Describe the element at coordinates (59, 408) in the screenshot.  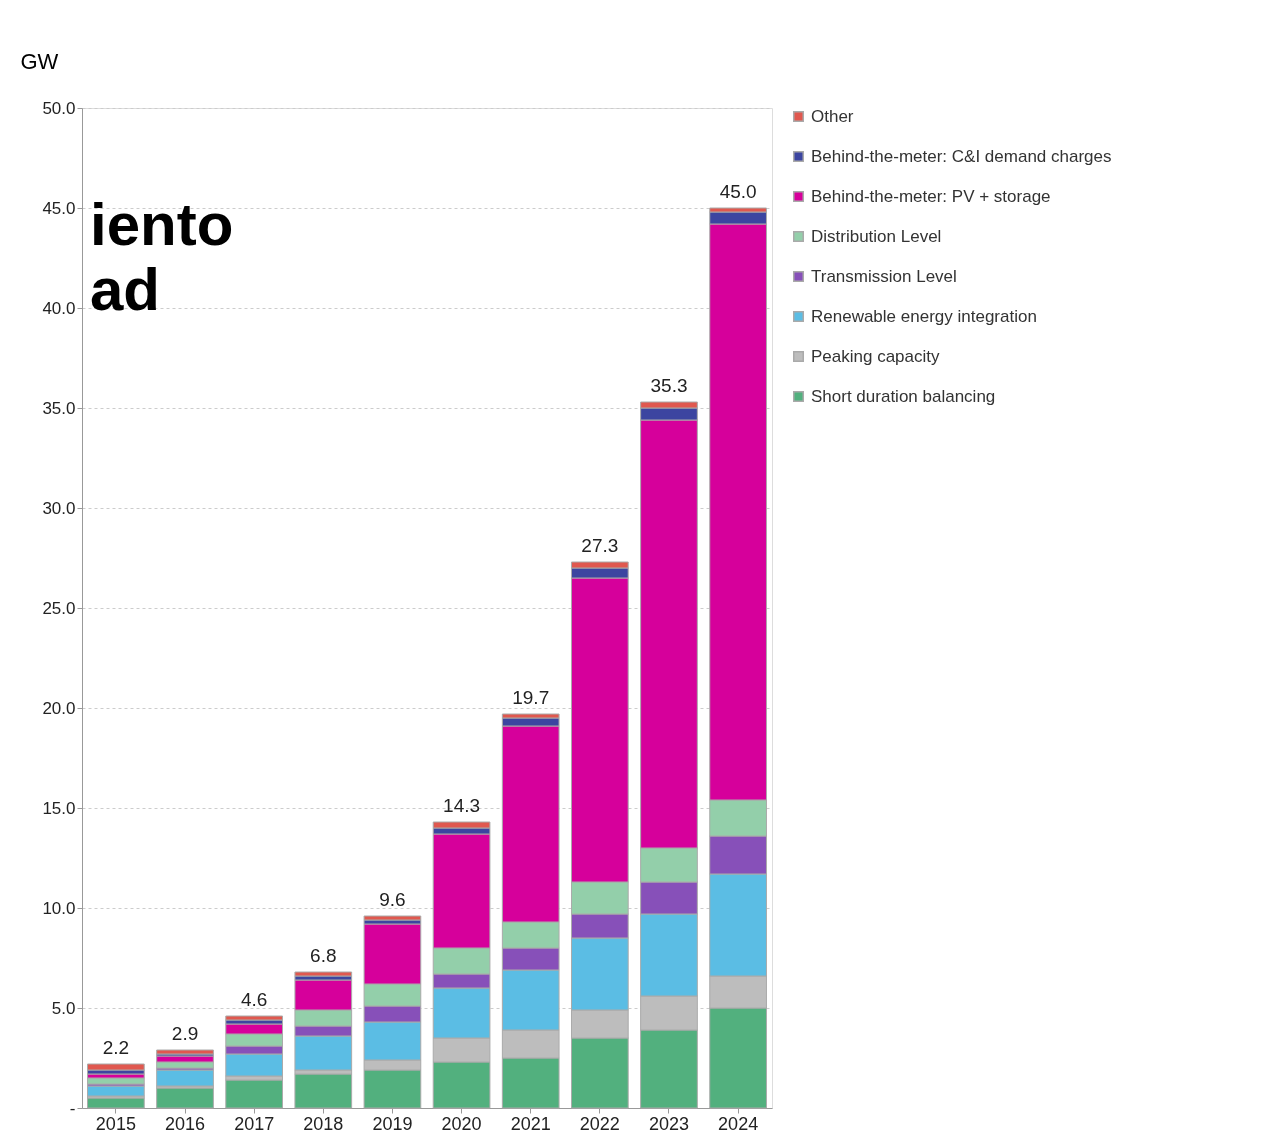
I see `y-tick-label: 35.0` at that location.